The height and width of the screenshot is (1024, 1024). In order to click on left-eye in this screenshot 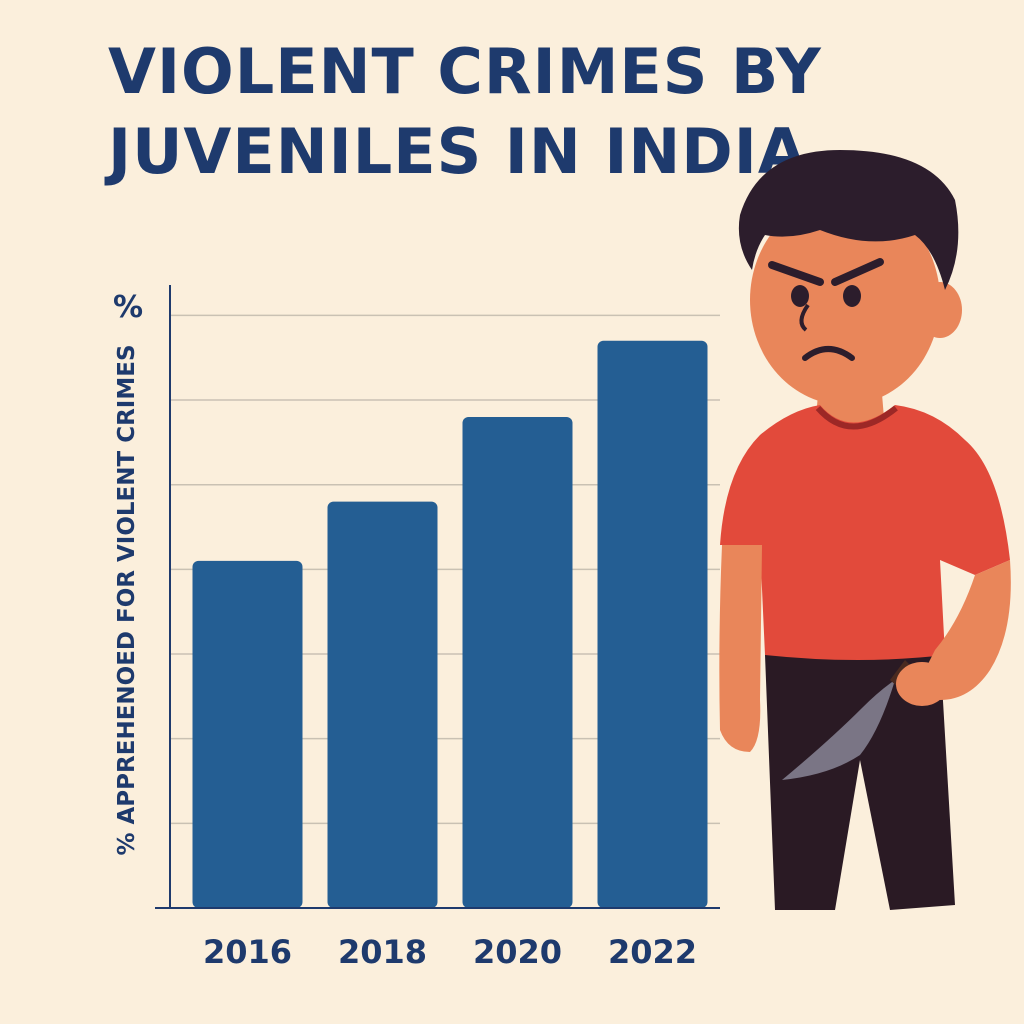, I will do `click(800, 296)`.